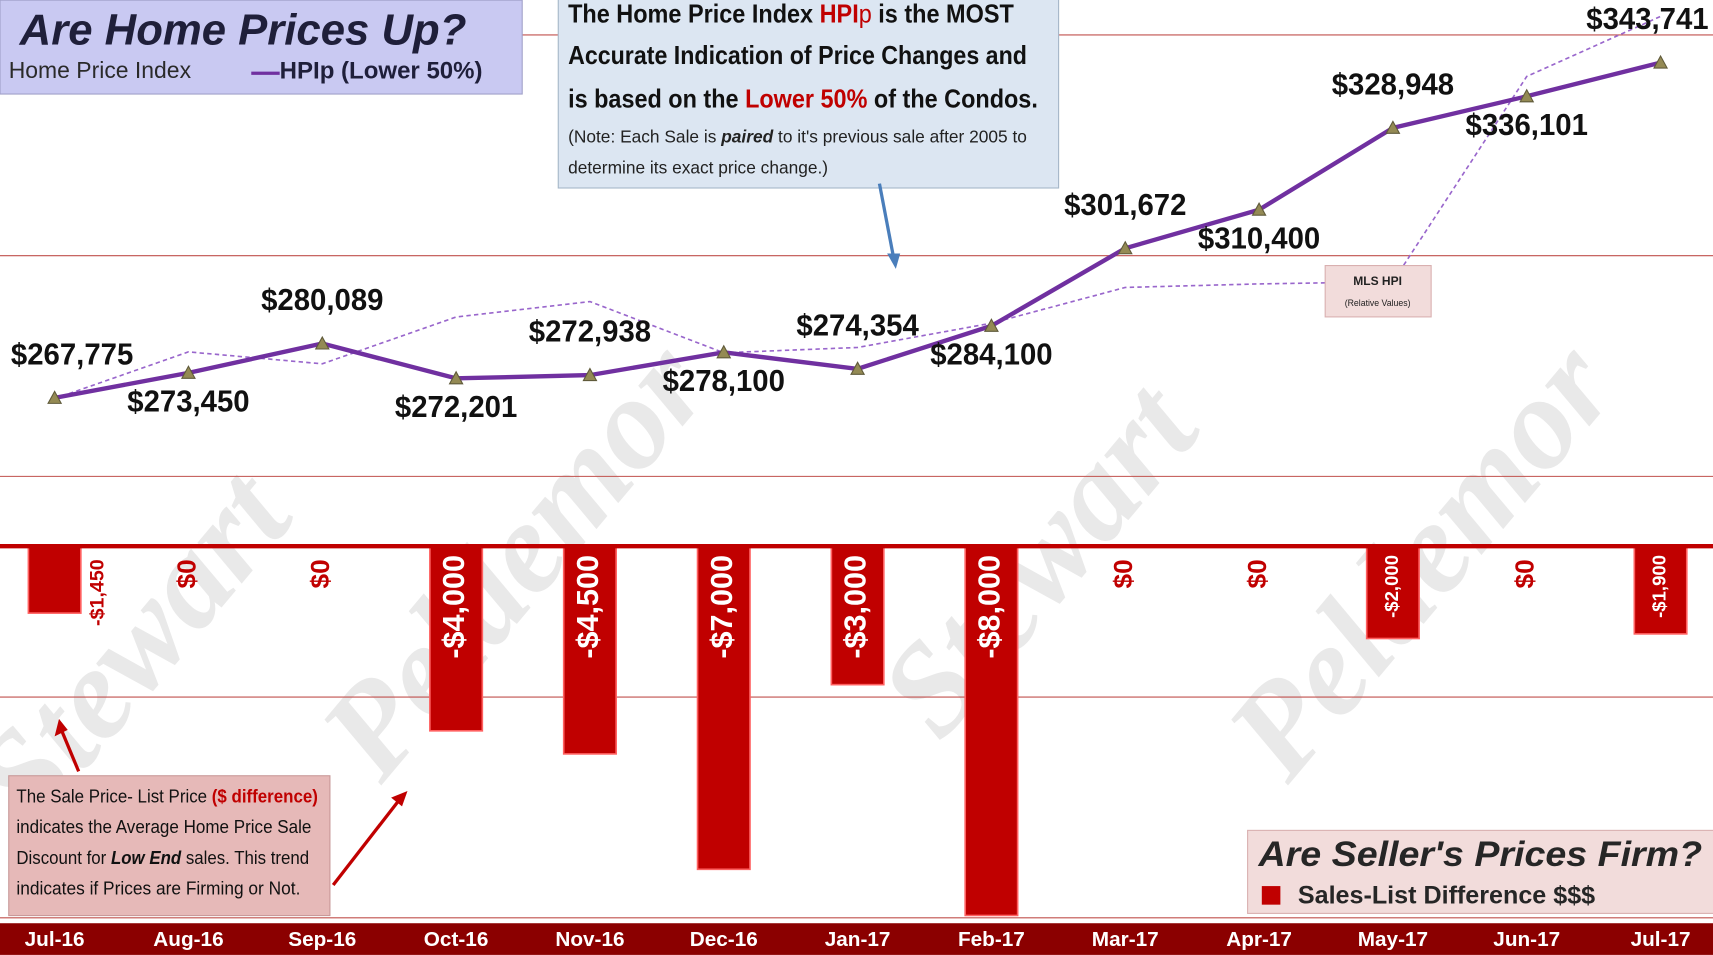 This screenshot has width=1713, height=955. I want to click on note-line: is based on the Lower 50% of the Condos., so click(803, 99).